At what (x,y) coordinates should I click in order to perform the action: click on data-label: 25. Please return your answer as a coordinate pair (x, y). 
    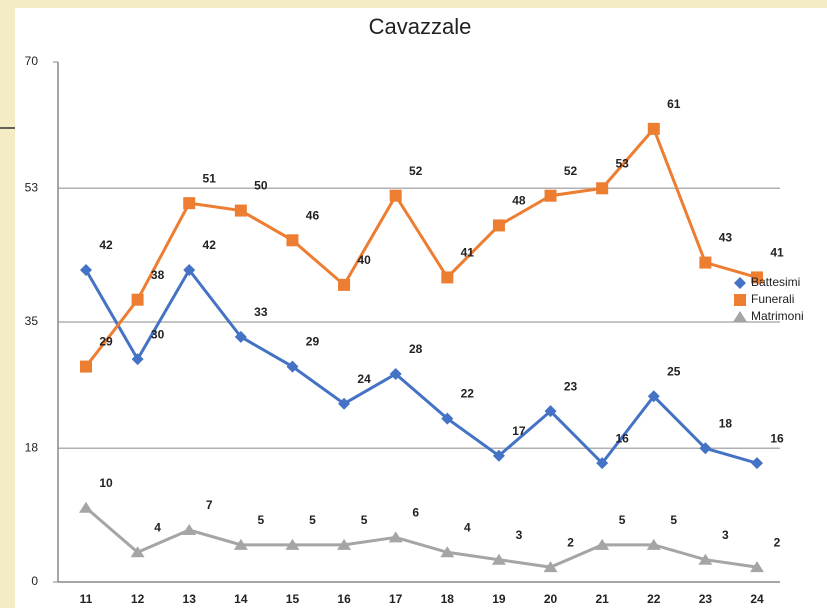
    Looking at the image, I should click on (674, 371).